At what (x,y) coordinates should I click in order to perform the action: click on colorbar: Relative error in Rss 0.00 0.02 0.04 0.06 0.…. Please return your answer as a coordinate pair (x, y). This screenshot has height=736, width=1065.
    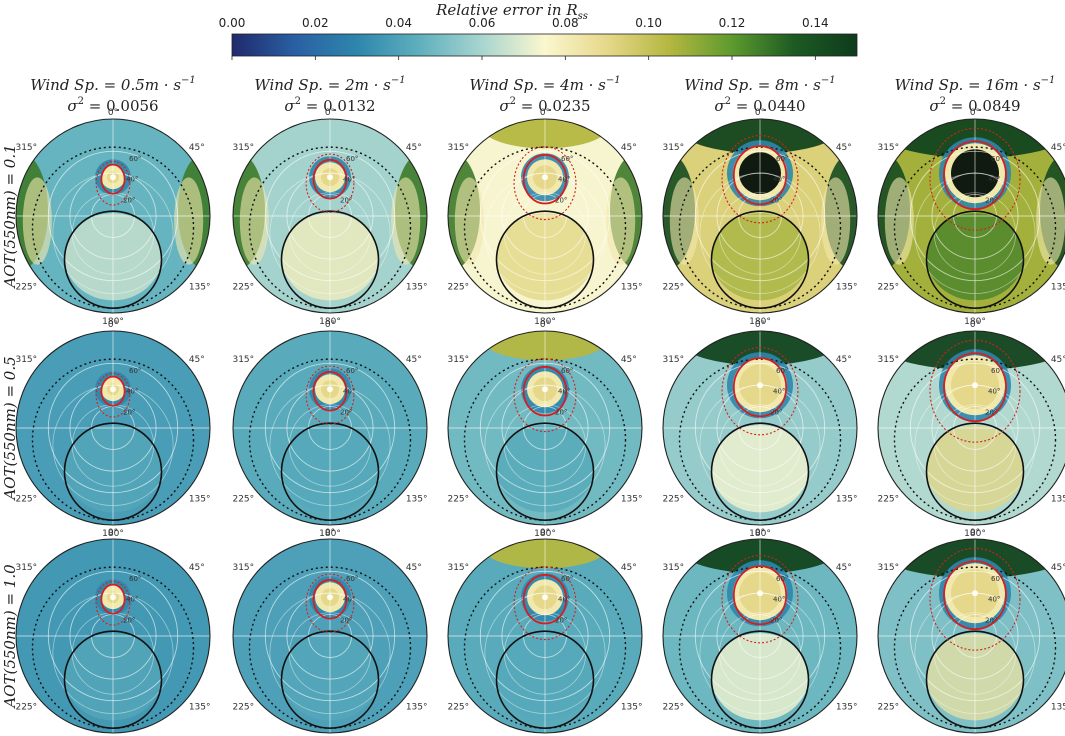
    Looking at the image, I should click on (538, 30).